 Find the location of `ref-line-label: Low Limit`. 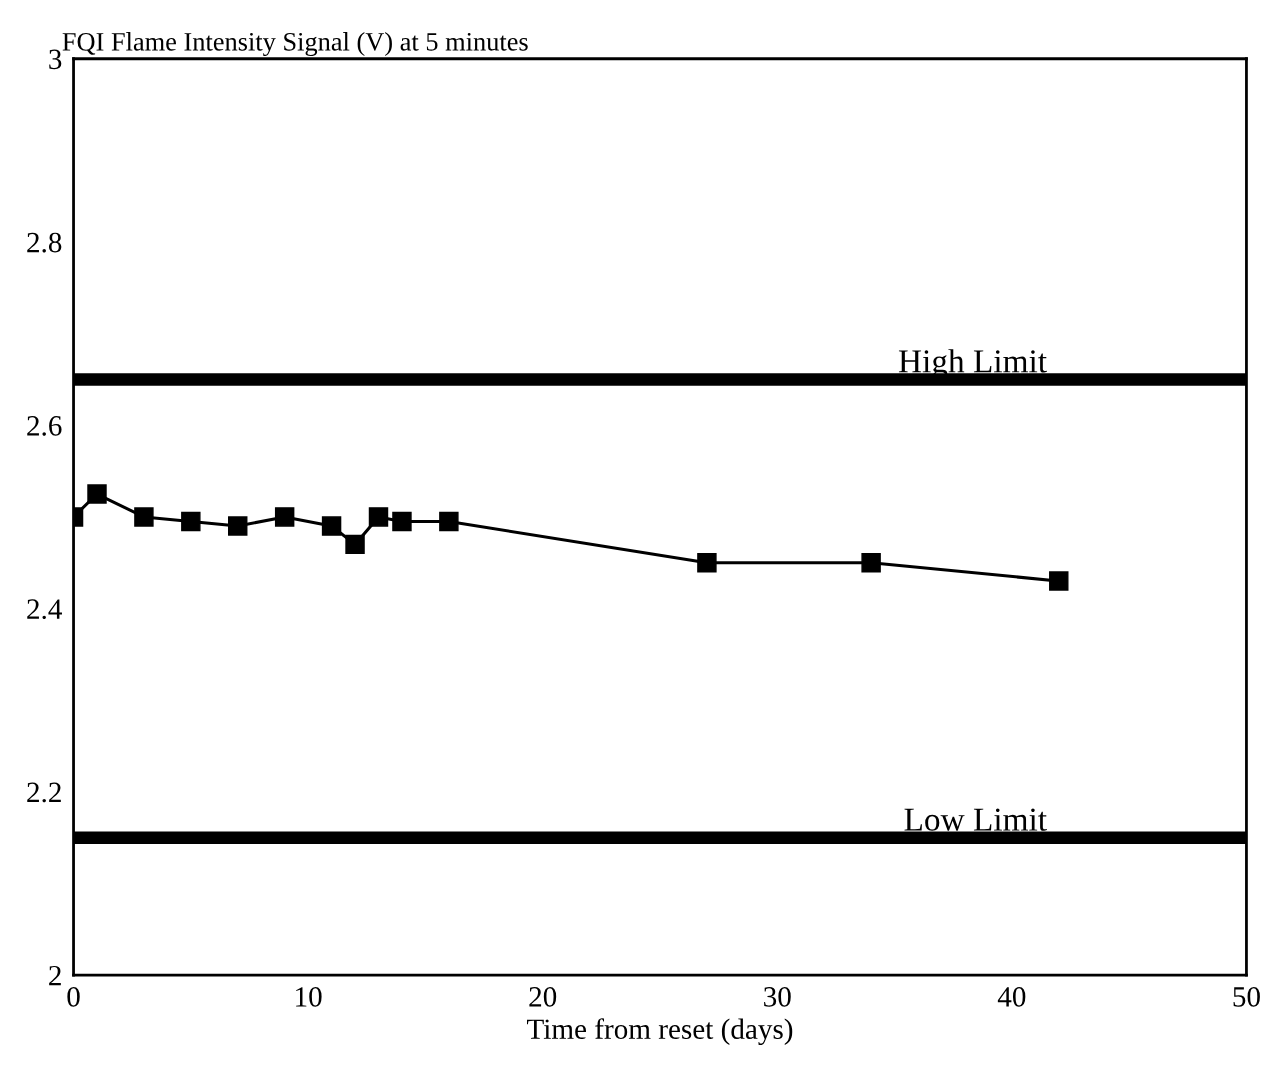

ref-line-label: Low Limit is located at coordinates (975, 819).